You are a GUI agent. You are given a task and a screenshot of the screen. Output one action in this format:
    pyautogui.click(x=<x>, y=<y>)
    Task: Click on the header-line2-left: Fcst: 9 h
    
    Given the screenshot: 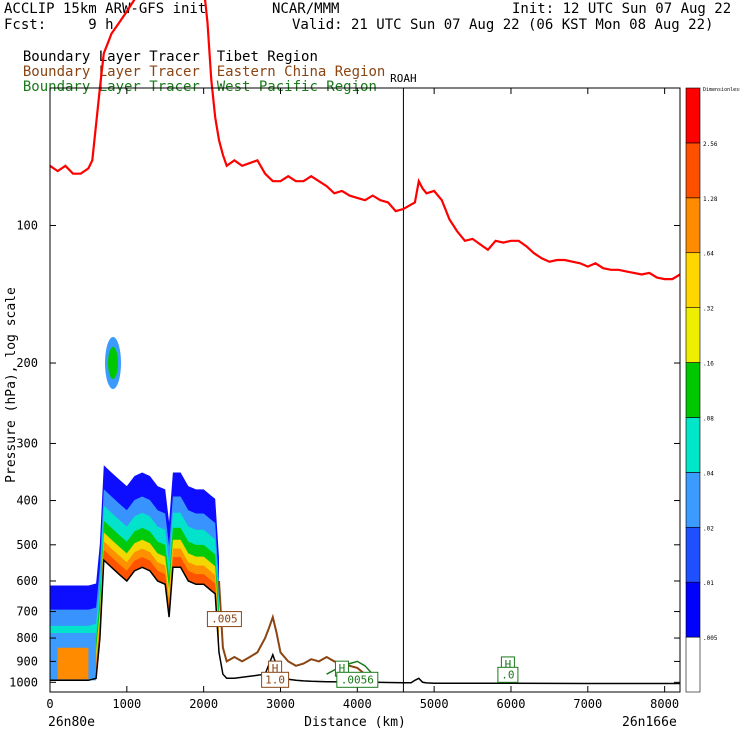 What is the action you would take?
    pyautogui.click(x=59, y=25)
    